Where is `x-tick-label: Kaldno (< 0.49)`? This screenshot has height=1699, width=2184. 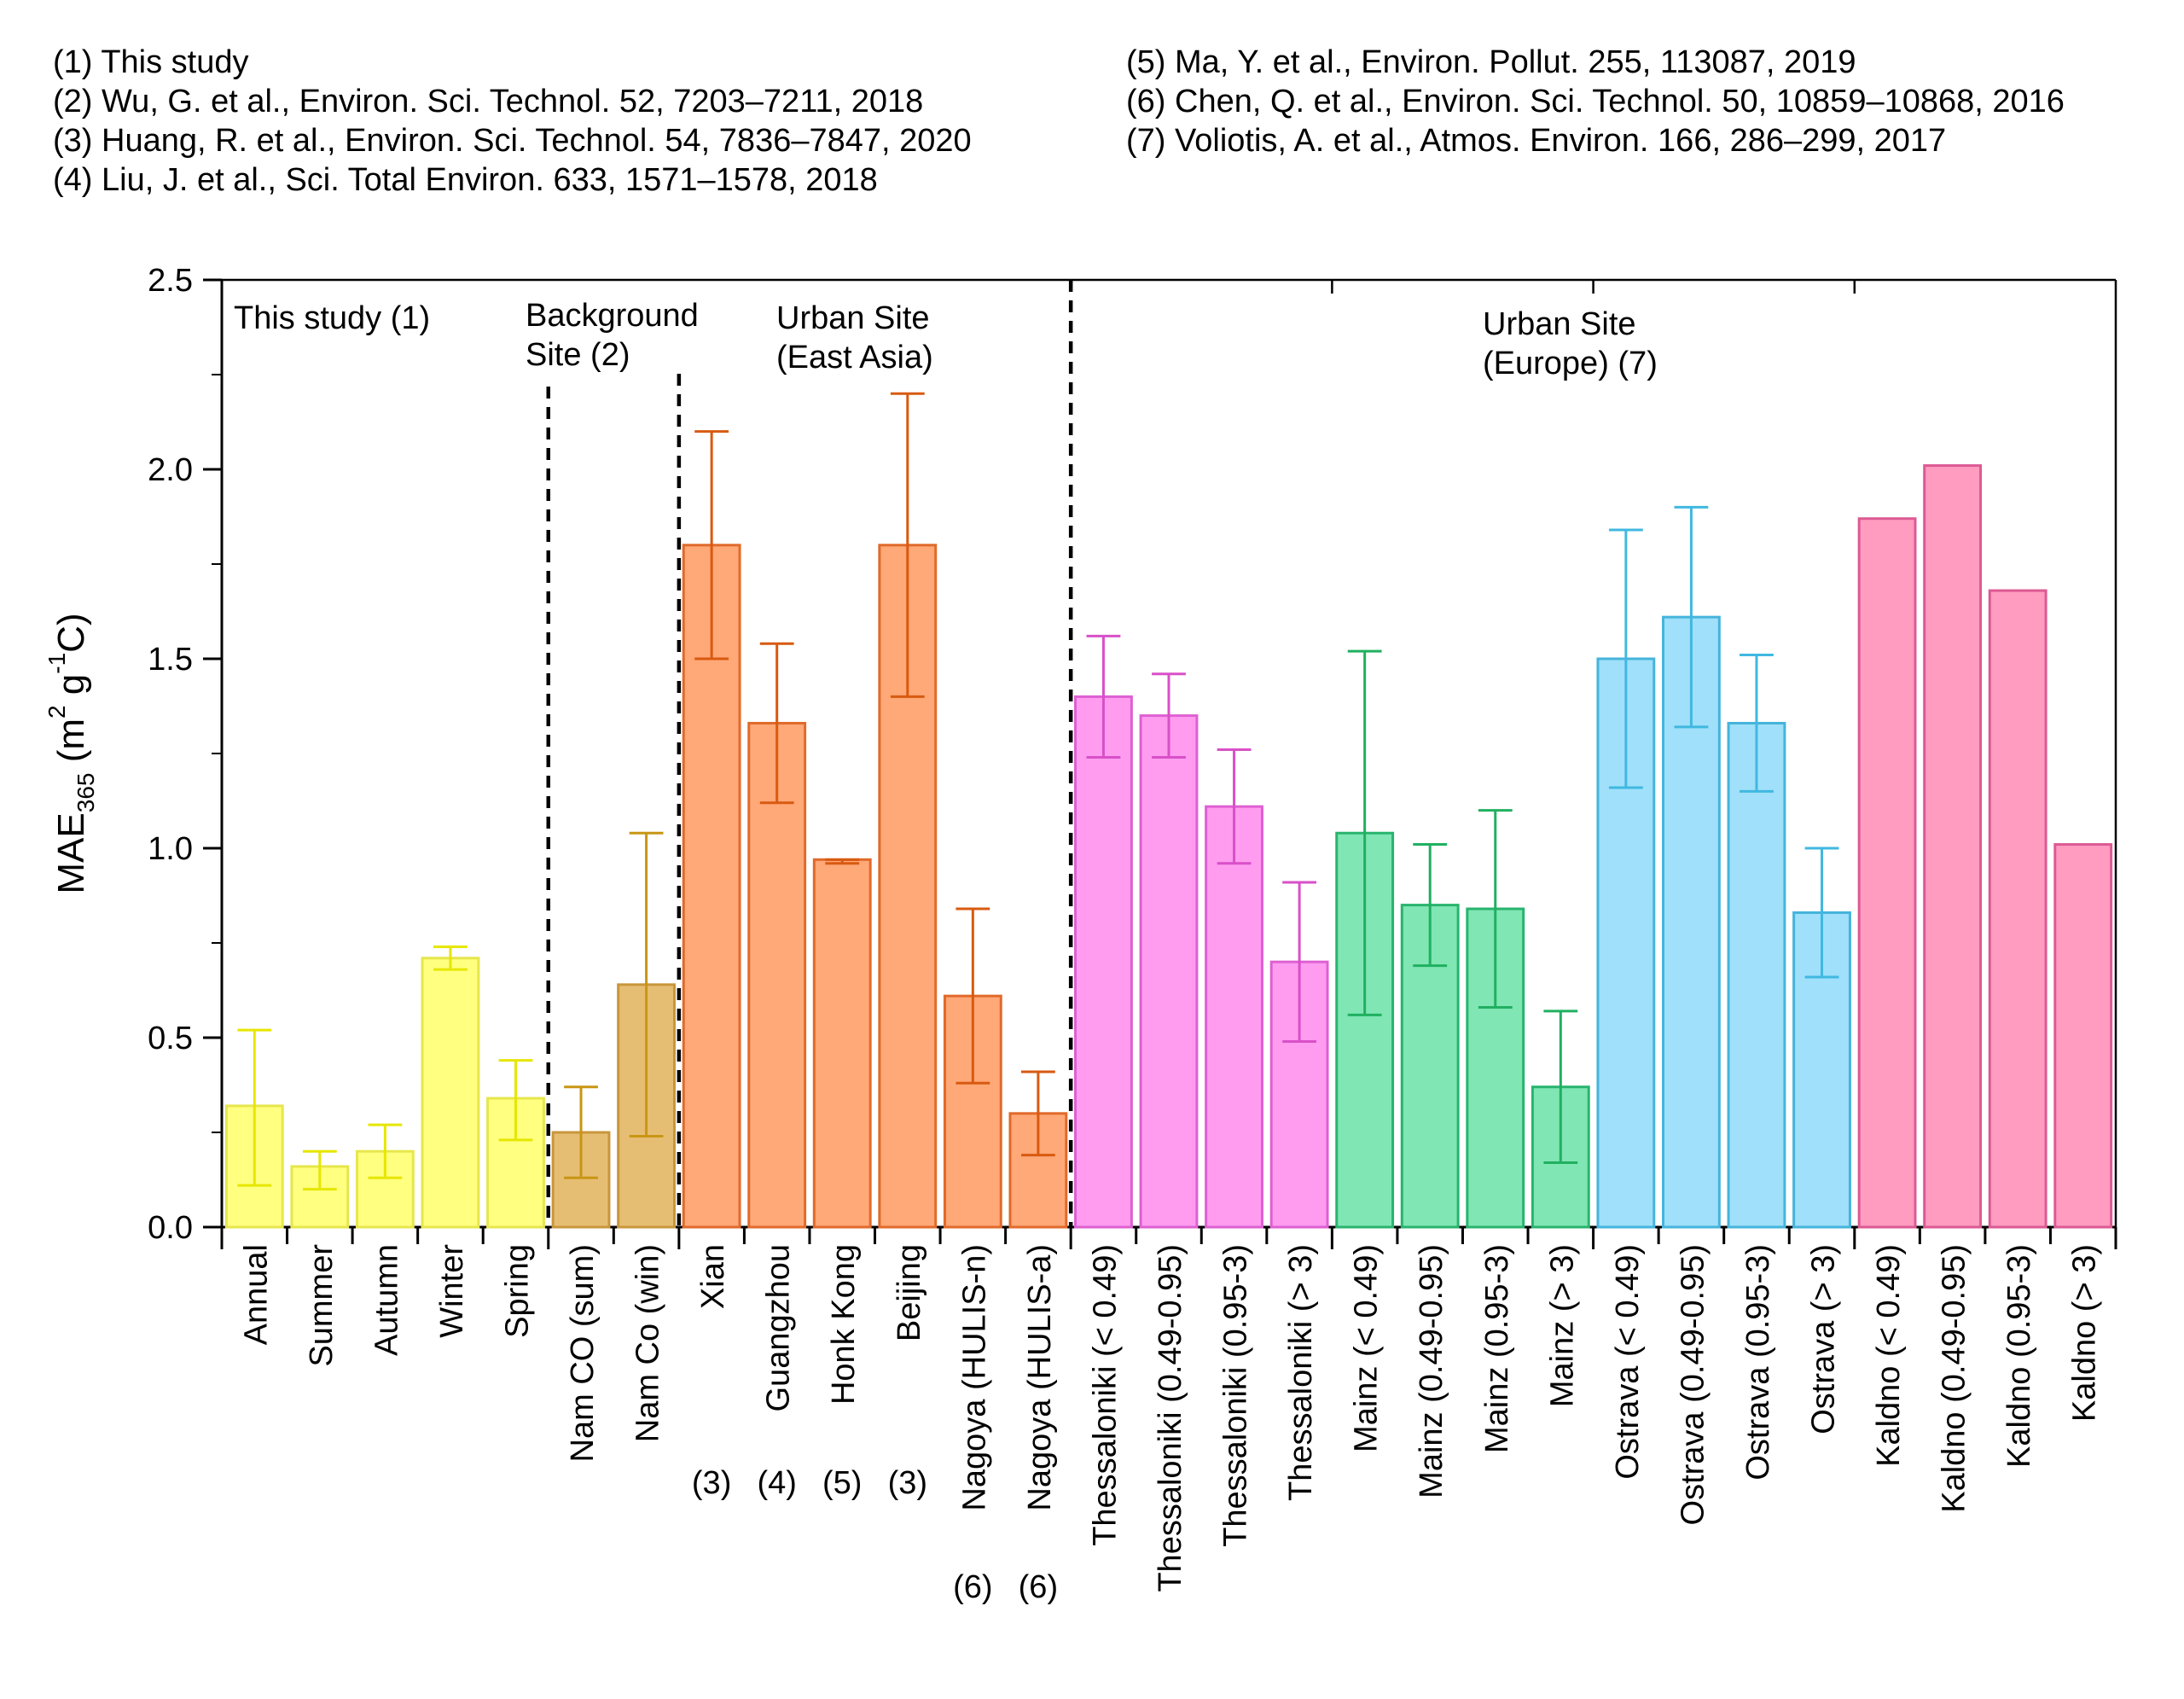
x-tick-label: Kaldno (< 0.49) is located at coordinates (1889, 1355).